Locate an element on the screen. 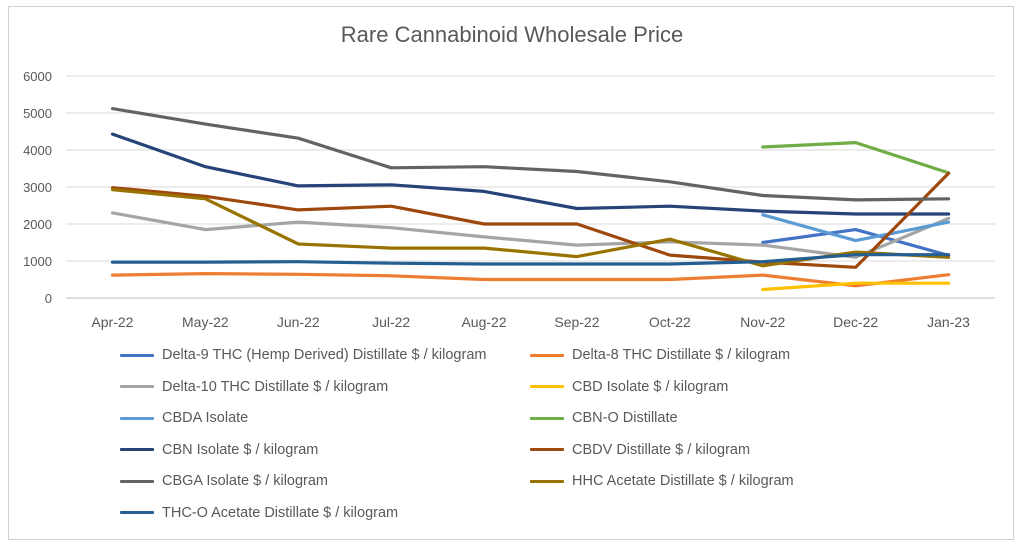 The width and height of the screenshot is (1024, 548). y-tick-label: 2000 is located at coordinates (37, 224).